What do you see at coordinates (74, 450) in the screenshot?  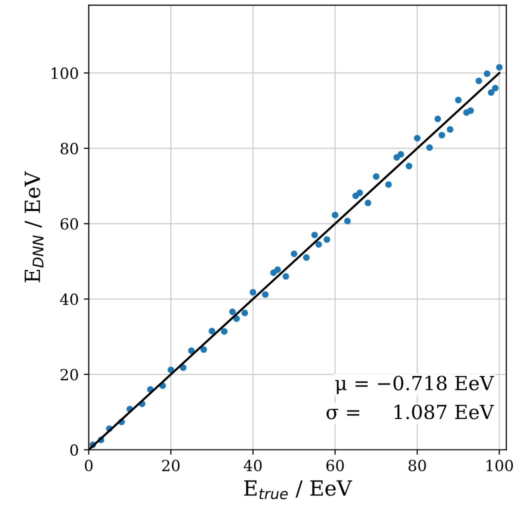 I see `y-tick-label: 0` at bounding box center [74, 450].